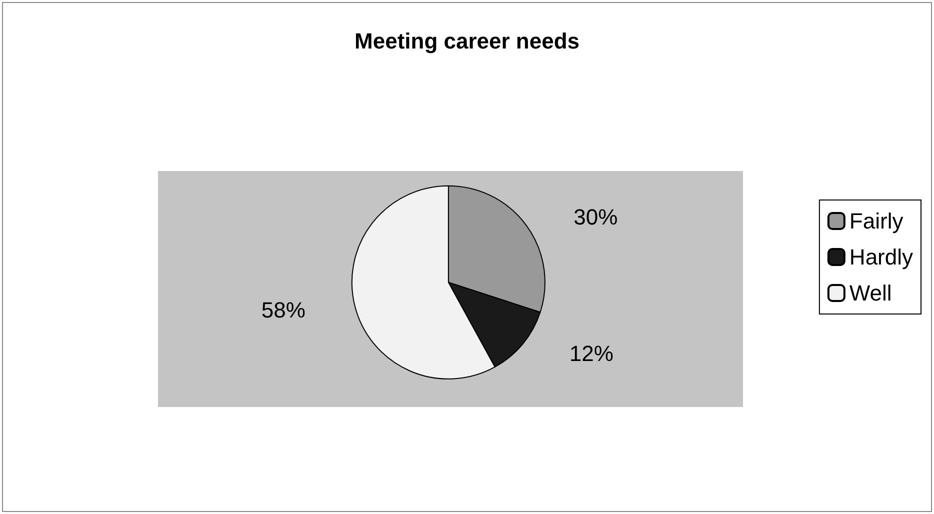  What do you see at coordinates (870, 293) in the screenshot?
I see `legend-label: Well` at bounding box center [870, 293].